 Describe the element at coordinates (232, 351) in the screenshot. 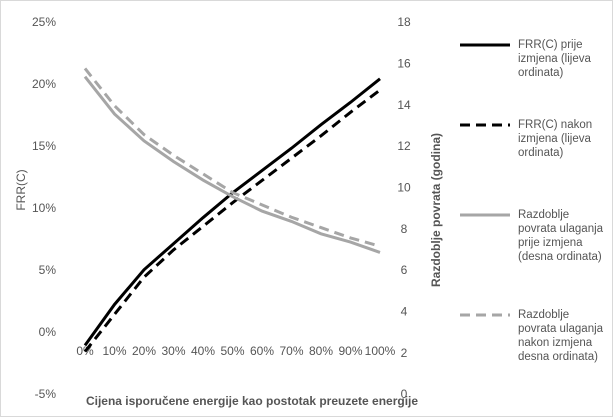

I see `x-tick-label: 50%` at that location.